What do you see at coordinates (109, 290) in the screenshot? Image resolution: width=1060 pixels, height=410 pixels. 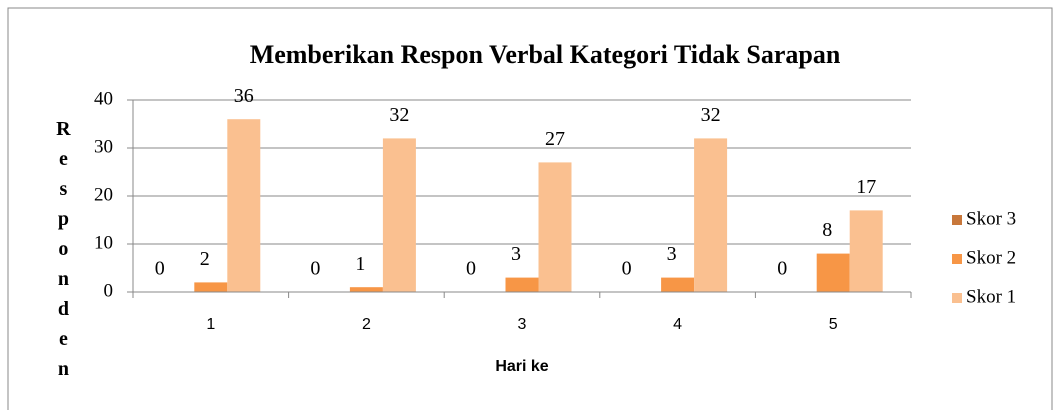 I see `y-tick-label: 0` at bounding box center [109, 290].